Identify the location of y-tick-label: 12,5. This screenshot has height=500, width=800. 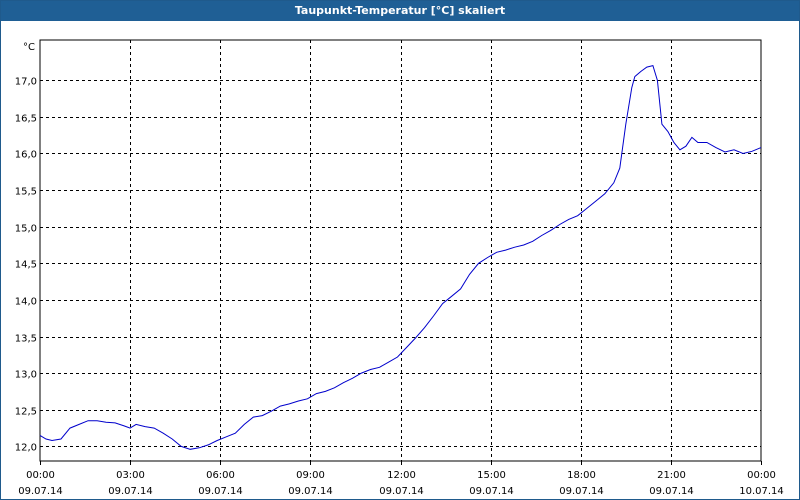
(26, 412).